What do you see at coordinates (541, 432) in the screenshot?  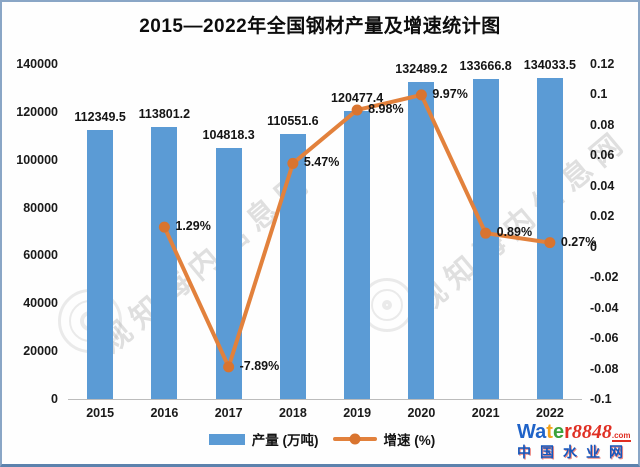 I see `logo-letter: a` at bounding box center [541, 432].